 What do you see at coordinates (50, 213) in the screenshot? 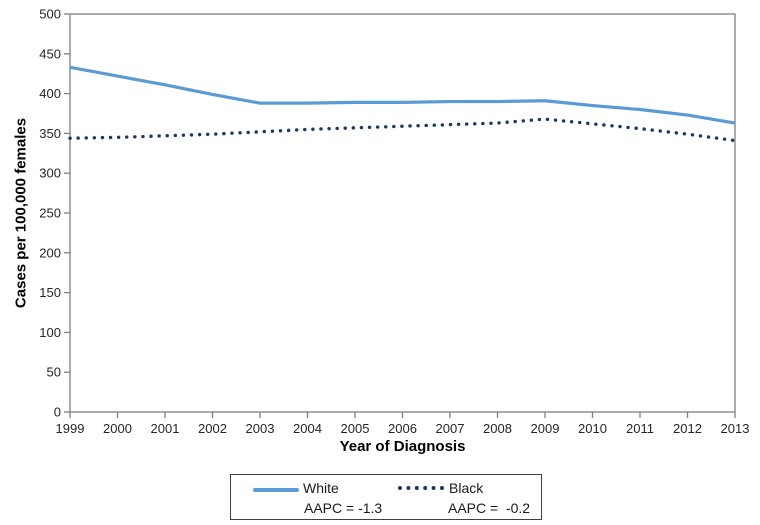
I see `y-axis-tick-label: 250` at bounding box center [50, 213].